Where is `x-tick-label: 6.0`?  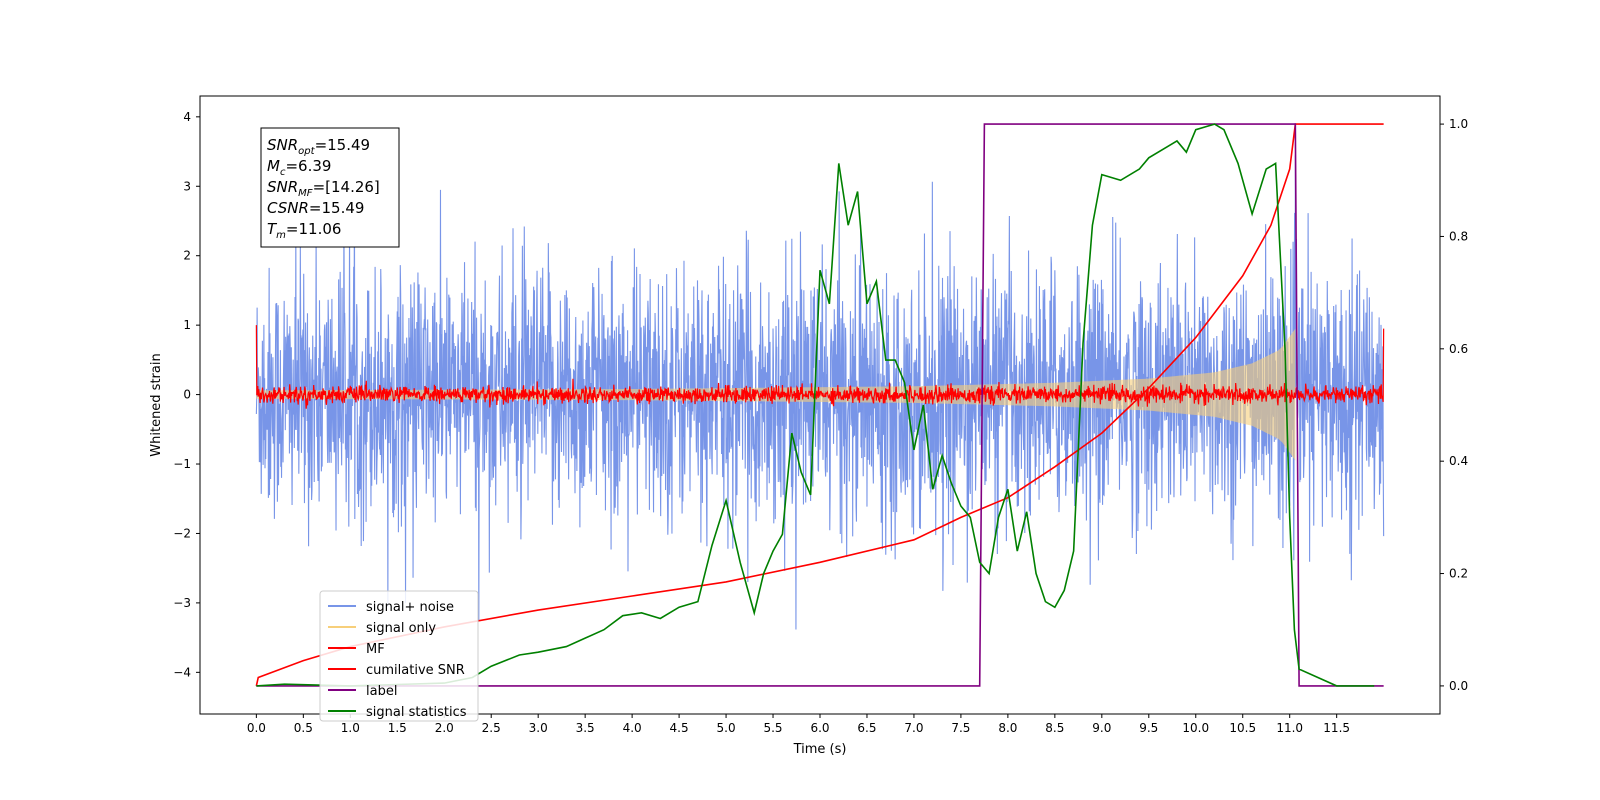 x-tick-label: 6.0 is located at coordinates (819, 728).